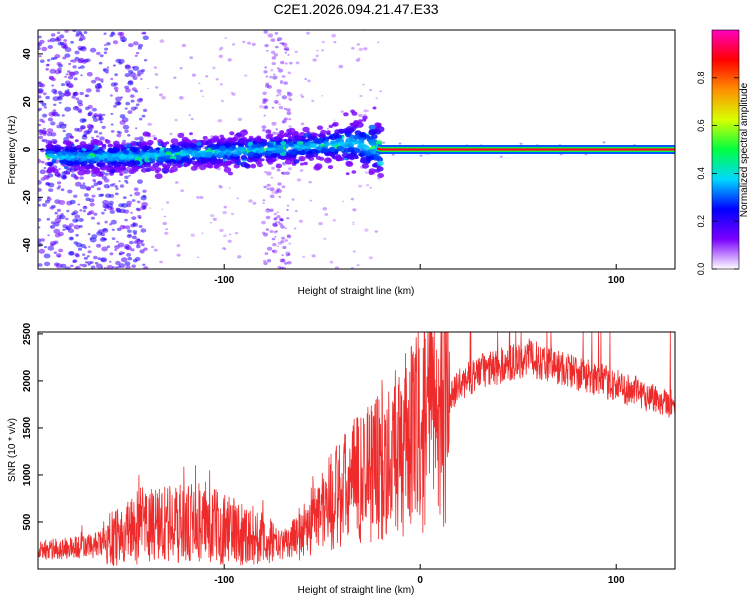 The height and width of the screenshot is (600, 750). What do you see at coordinates (717, 173) in the screenshot?
I see `colorbar-ticks: 0.0 0.2 0.4 0.6 0.8` at bounding box center [717, 173].